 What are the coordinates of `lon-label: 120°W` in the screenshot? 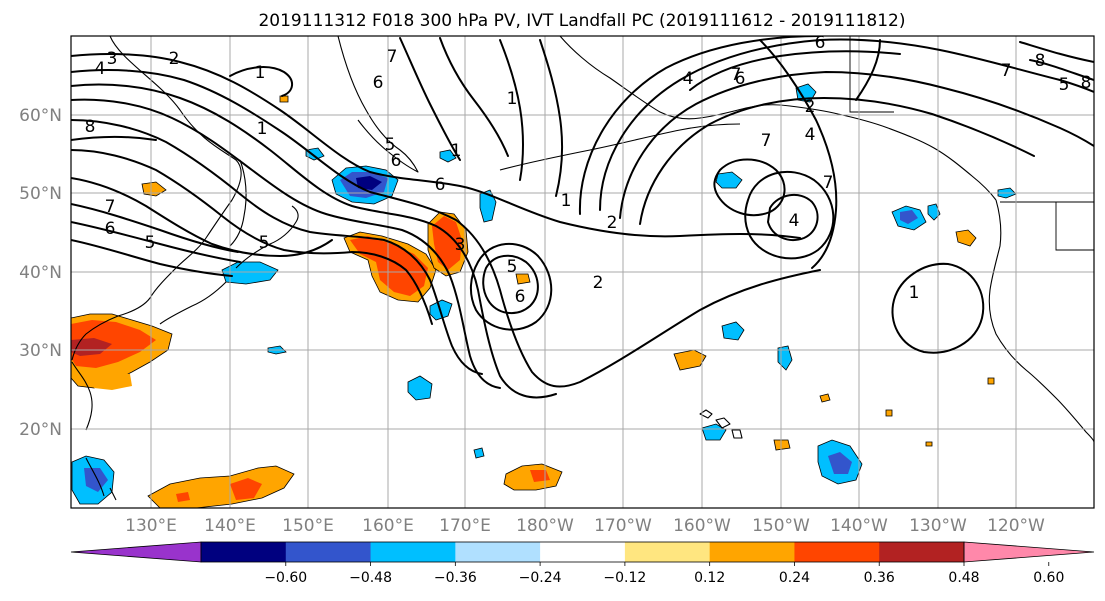 It's located at (1016, 526).